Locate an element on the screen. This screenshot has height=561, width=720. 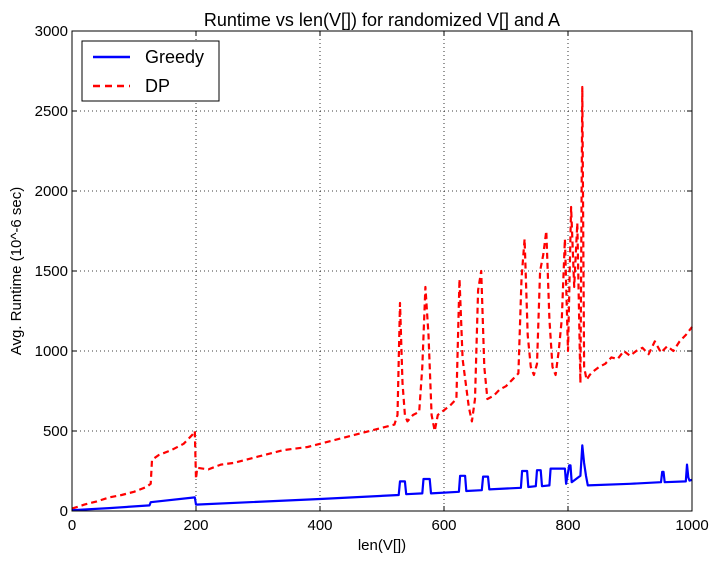
x-tick-label: 1000 is located at coordinates (691, 525).